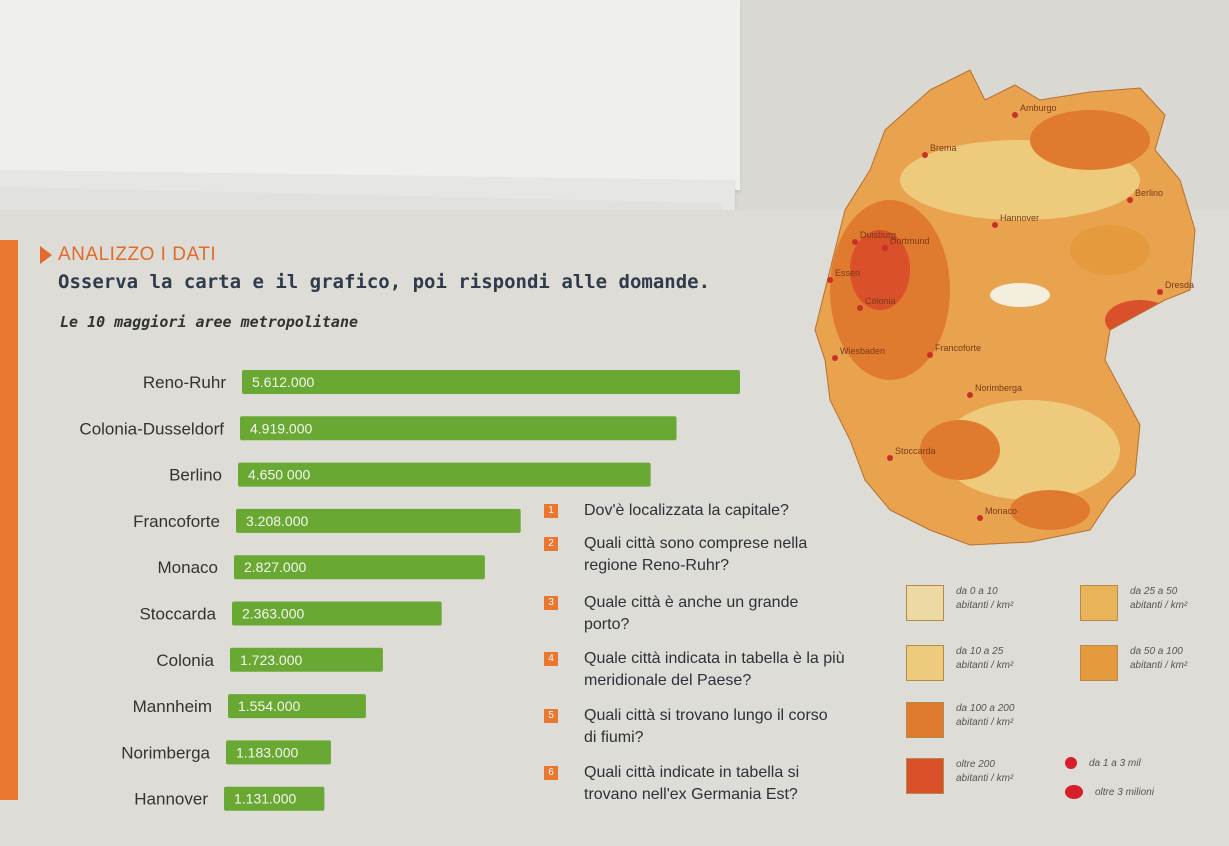 Image resolution: width=1229 pixels, height=846 pixels. I want to click on question-number: 6, so click(551, 772).